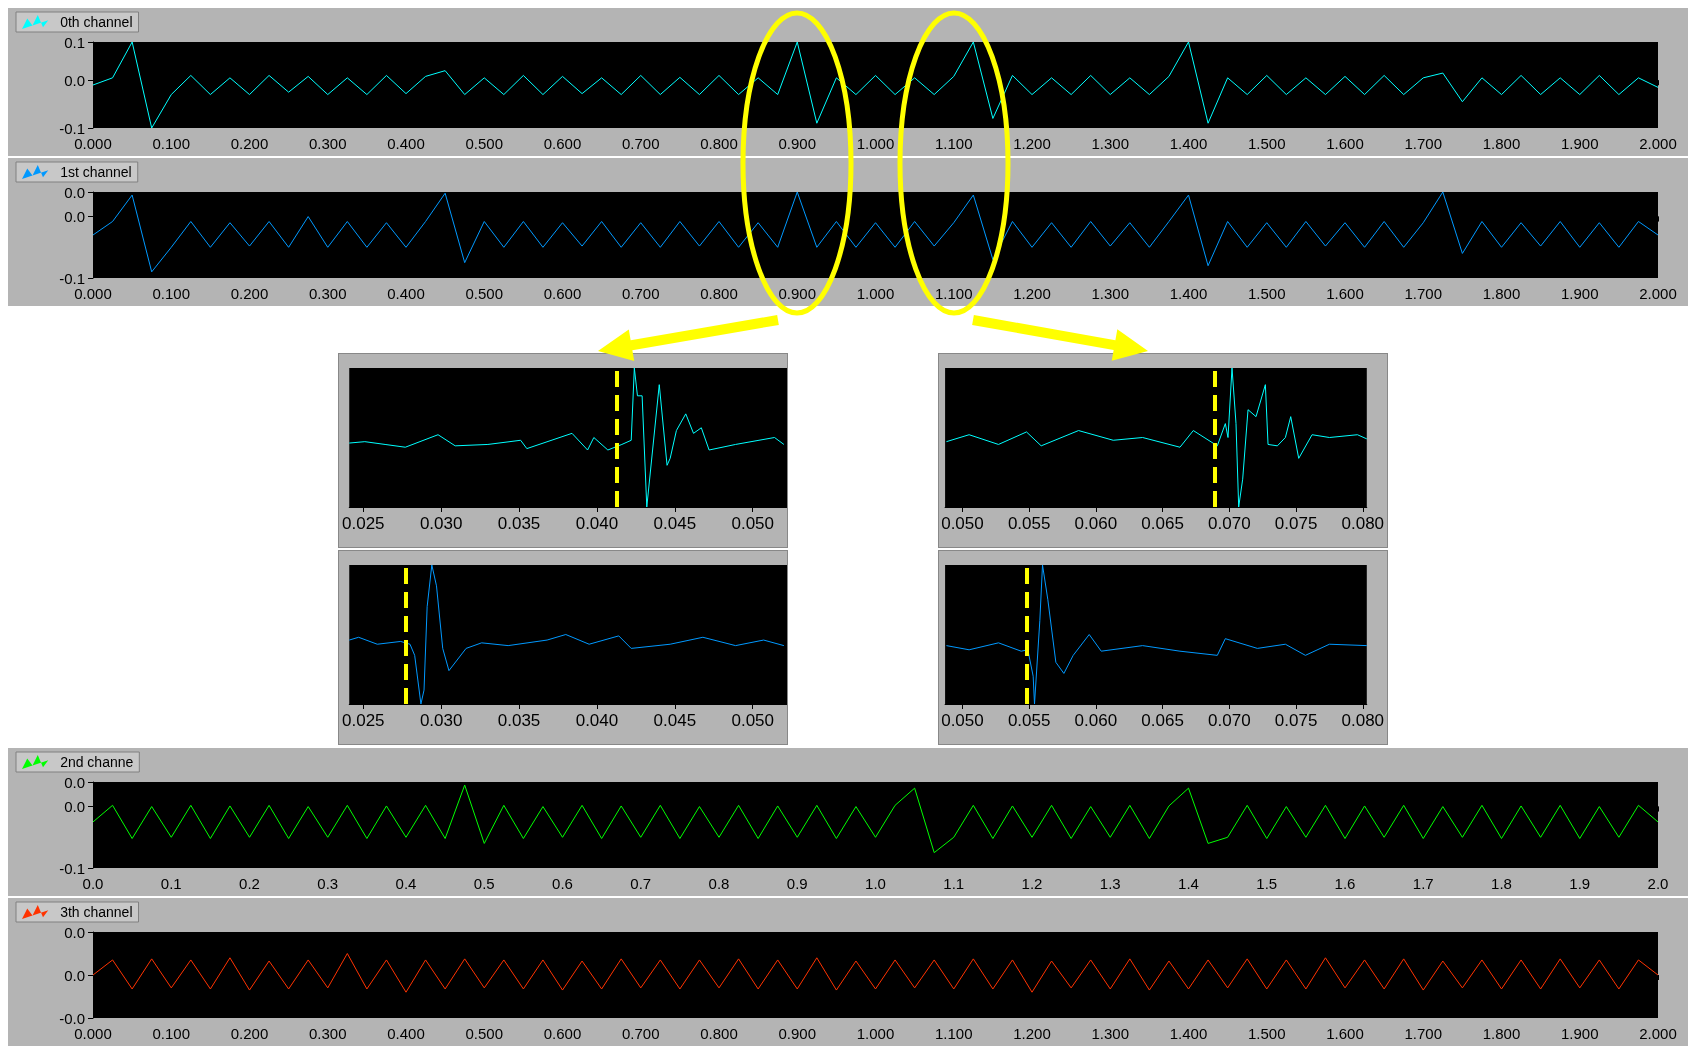  I want to click on x-tick-label: 1.200, so click(1032, 1033).